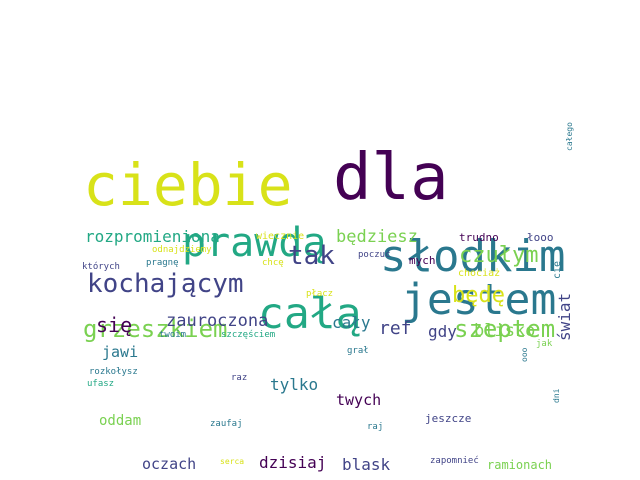  Describe the element at coordinates (564, 316) in the screenshot. I see `word: świat` at that location.